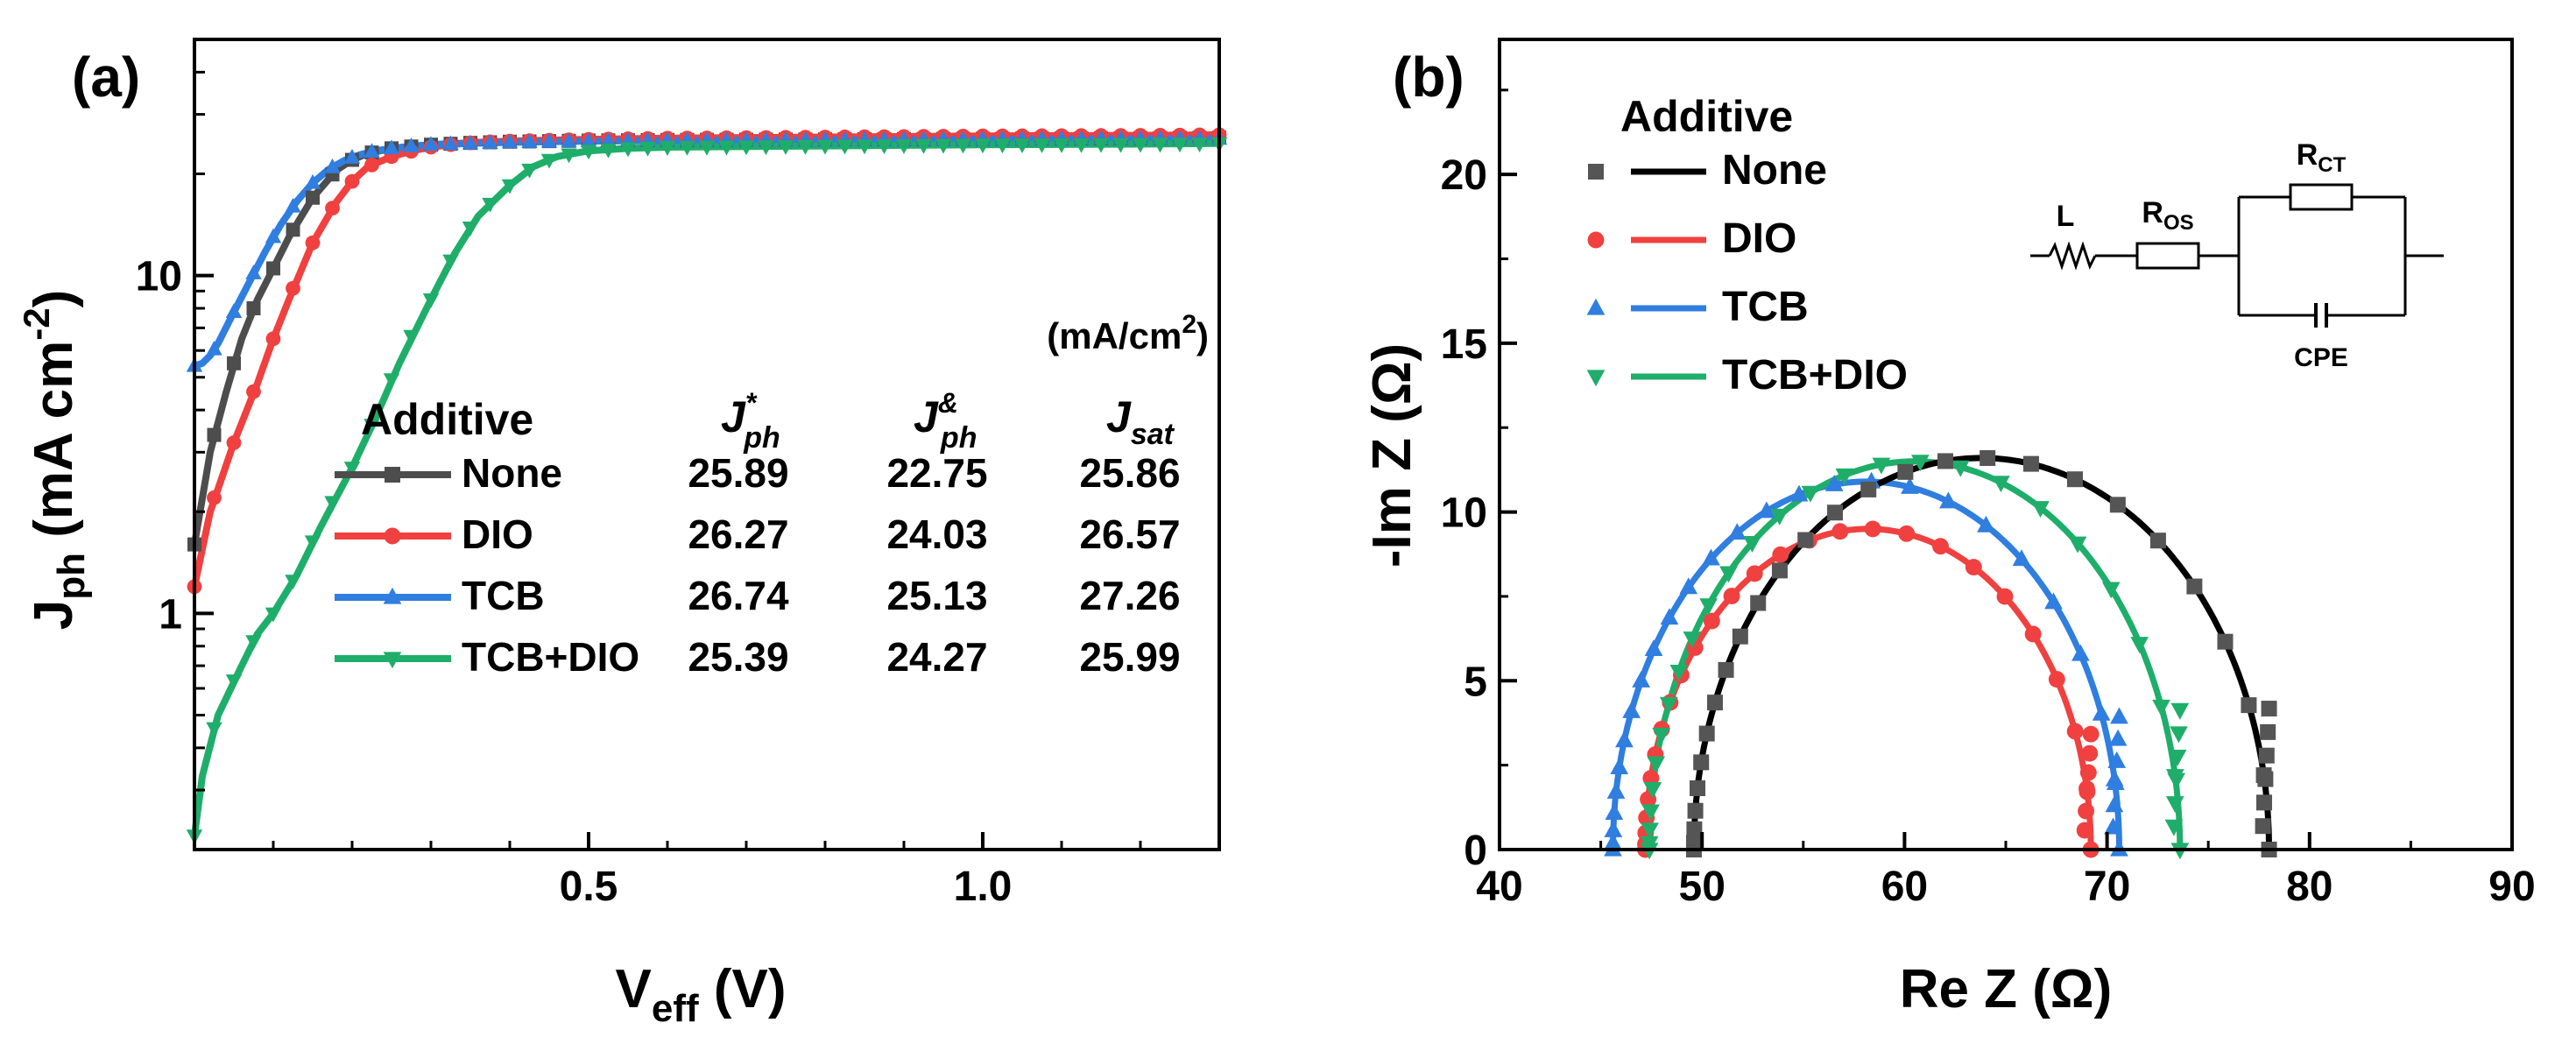  Describe the element at coordinates (738, 473) in the screenshot. I see `table-cell-jph-star-none: 25.89` at that location.